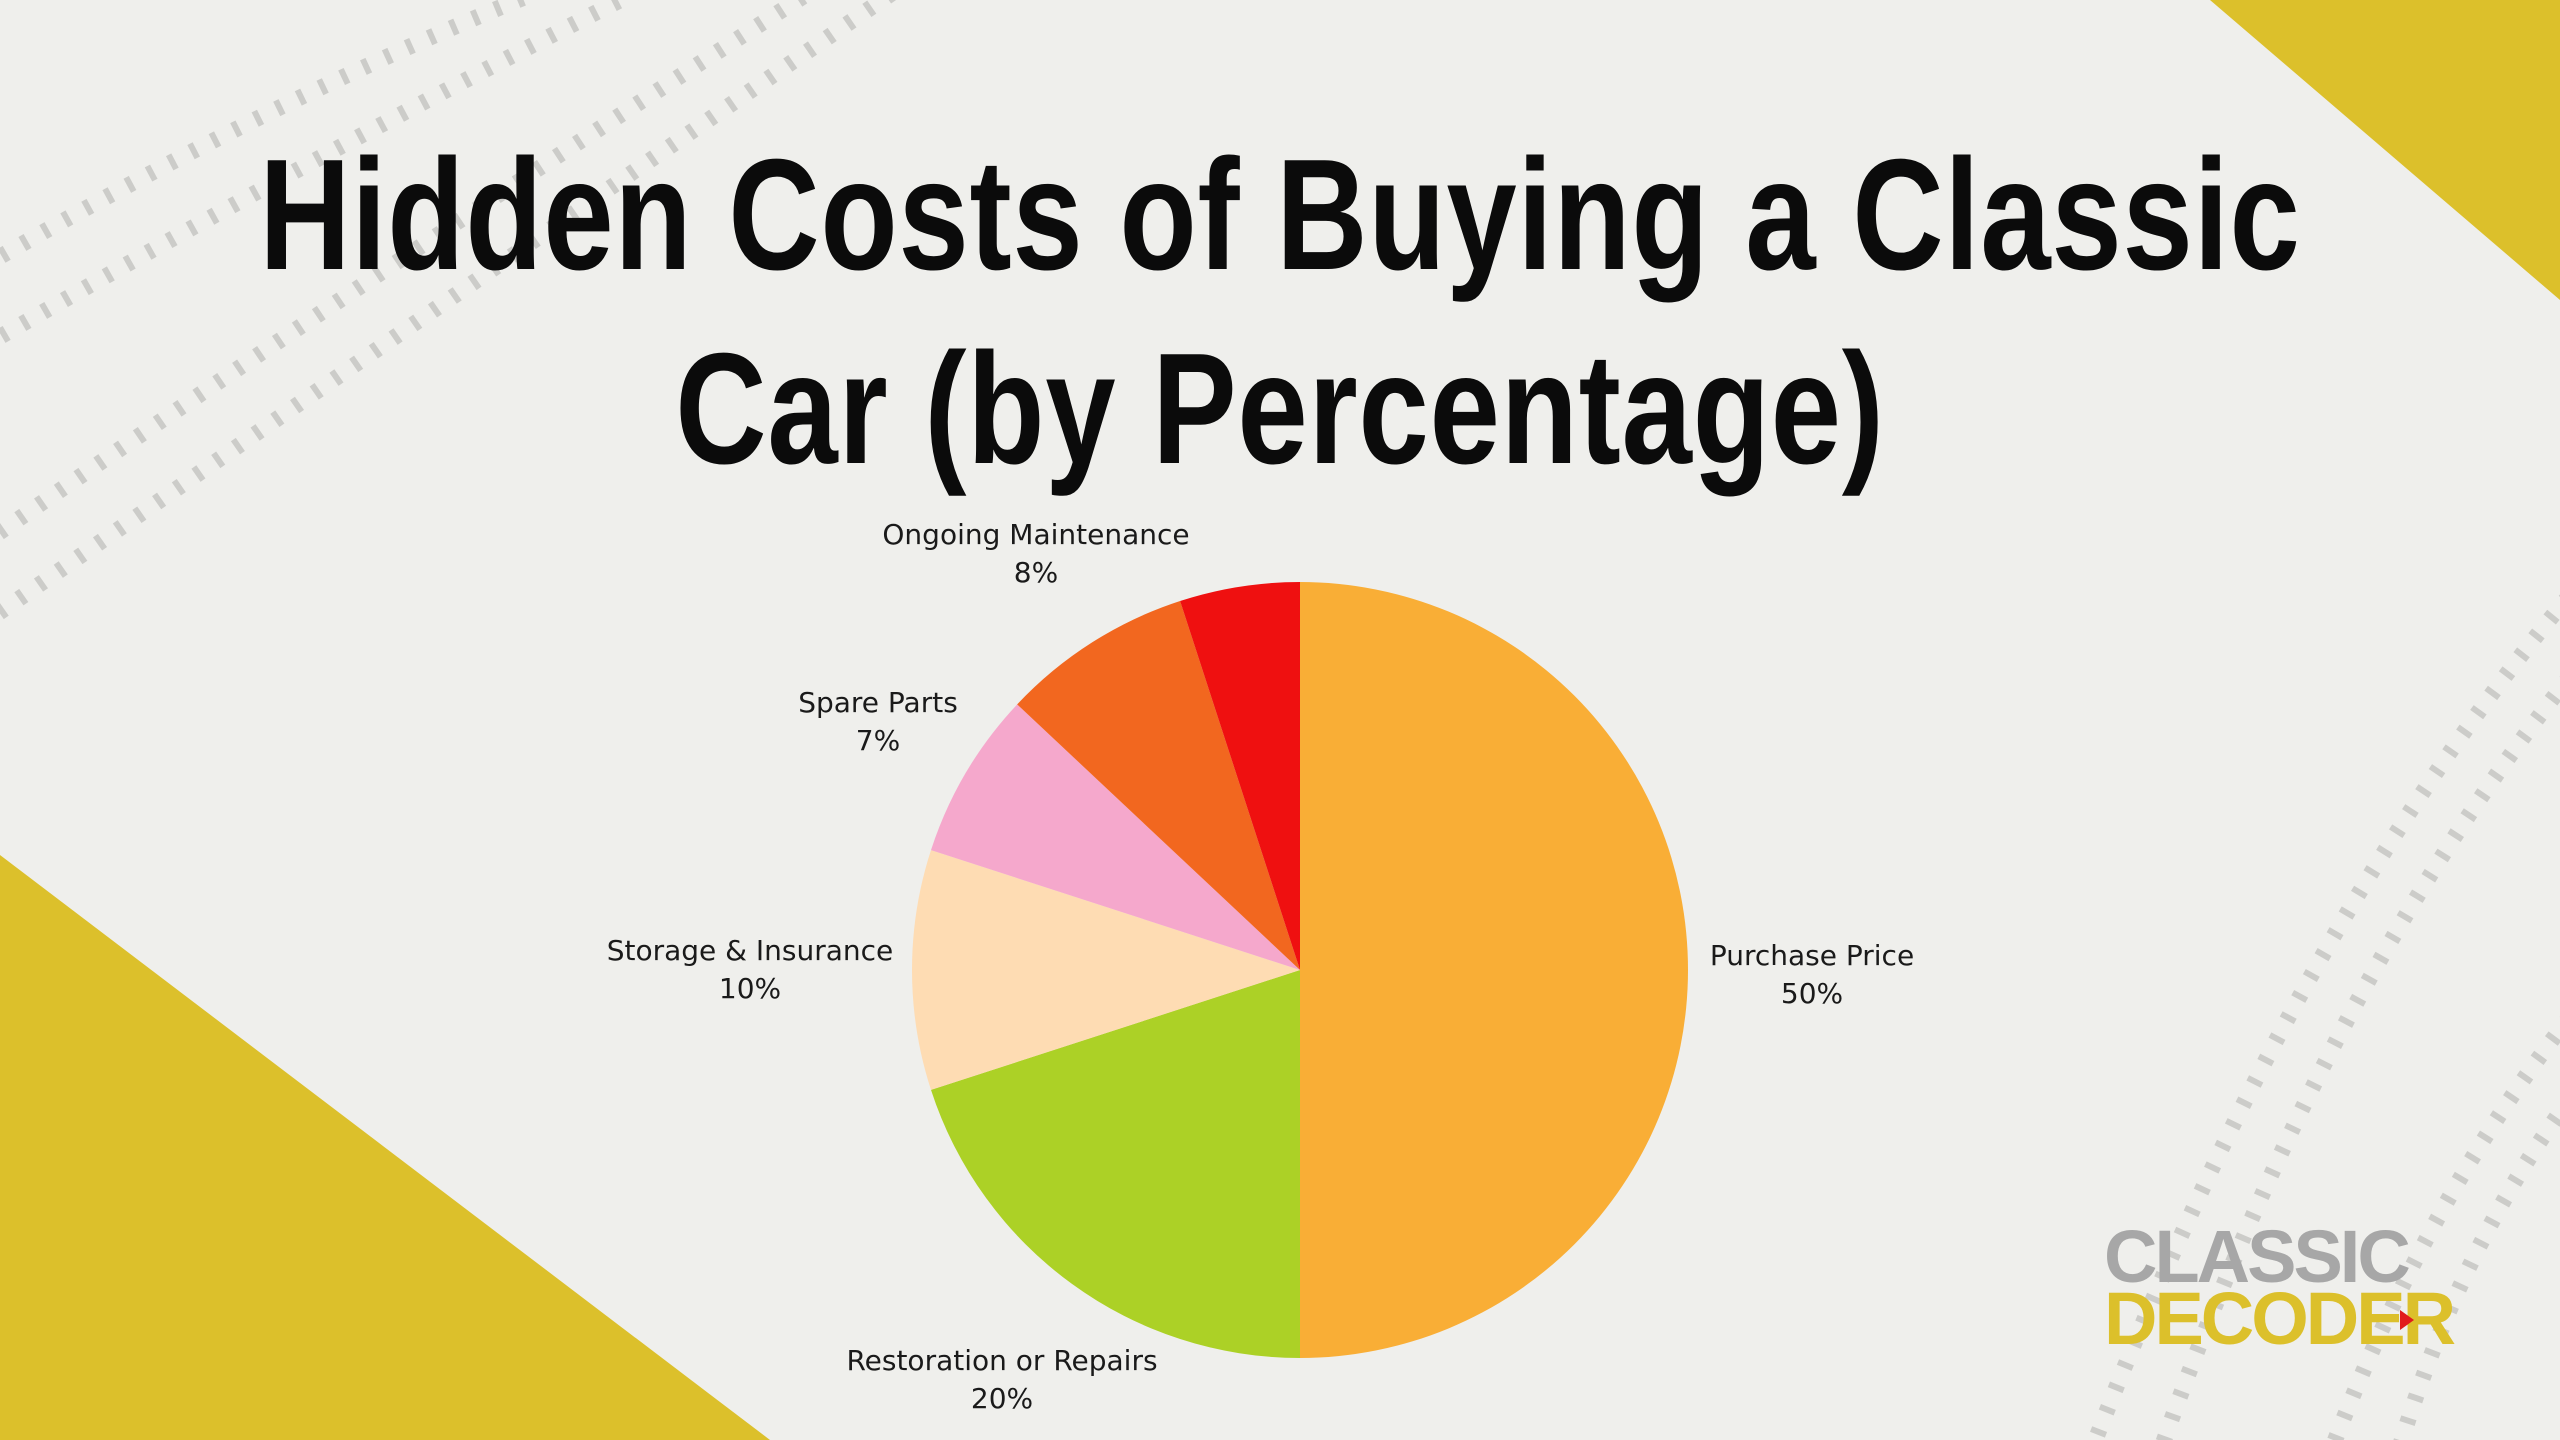  Describe the element at coordinates (1280, 409) in the screenshot. I see `chart-title-line2: Car (by Percentage)` at that location.